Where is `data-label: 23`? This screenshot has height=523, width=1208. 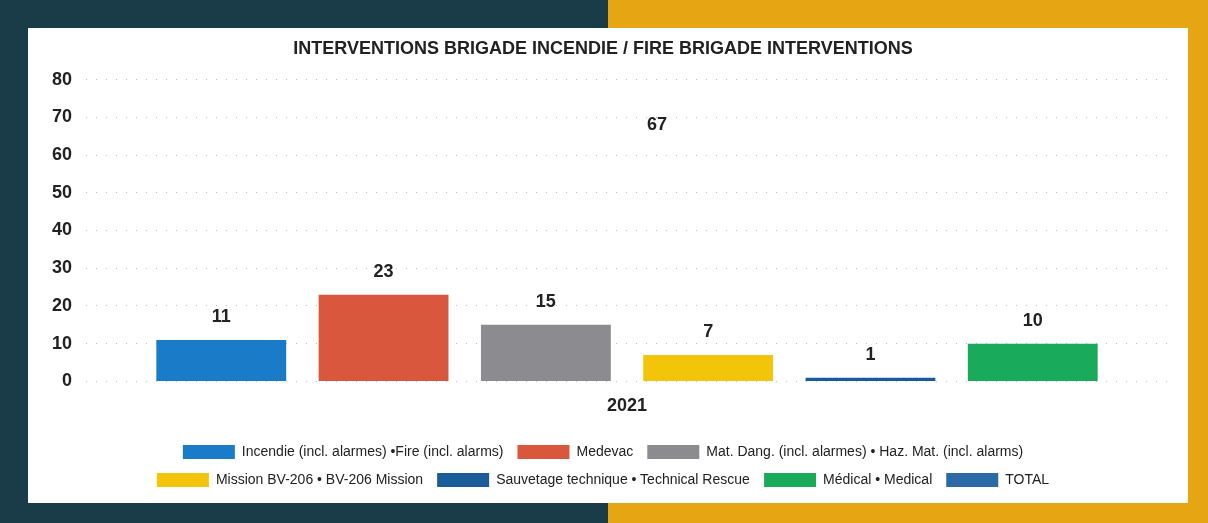 data-label: 23 is located at coordinates (383, 270).